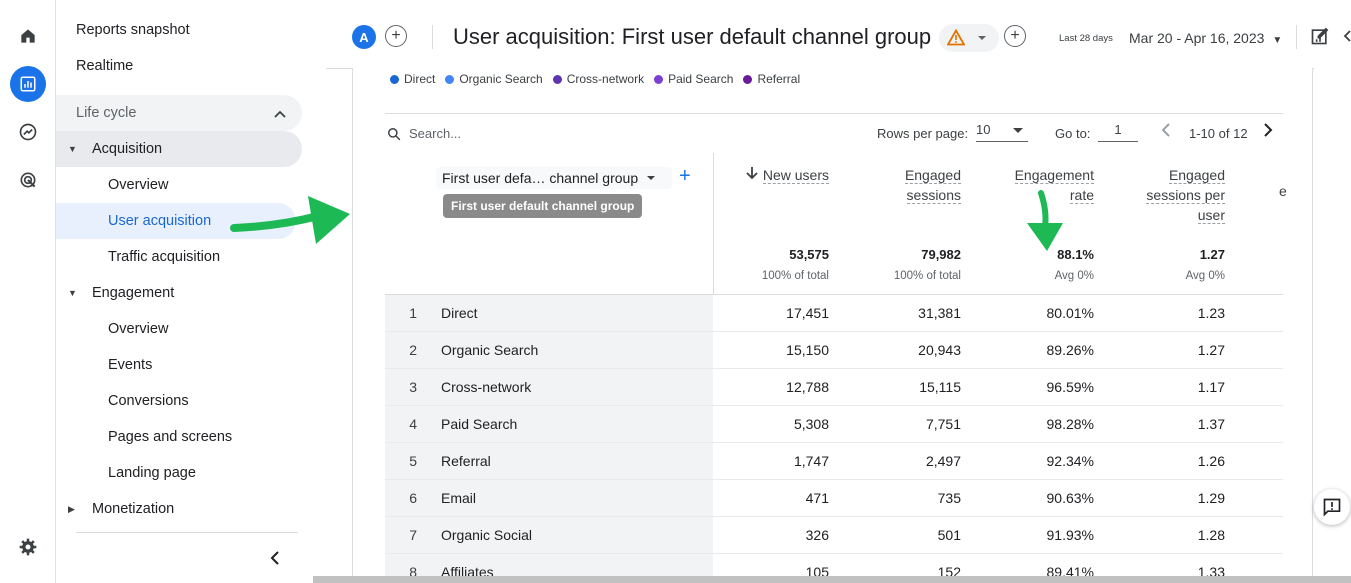 The image size is (1351, 583). Describe the element at coordinates (133, 509) in the screenshot. I see `nav-monetization: Monetization` at that location.